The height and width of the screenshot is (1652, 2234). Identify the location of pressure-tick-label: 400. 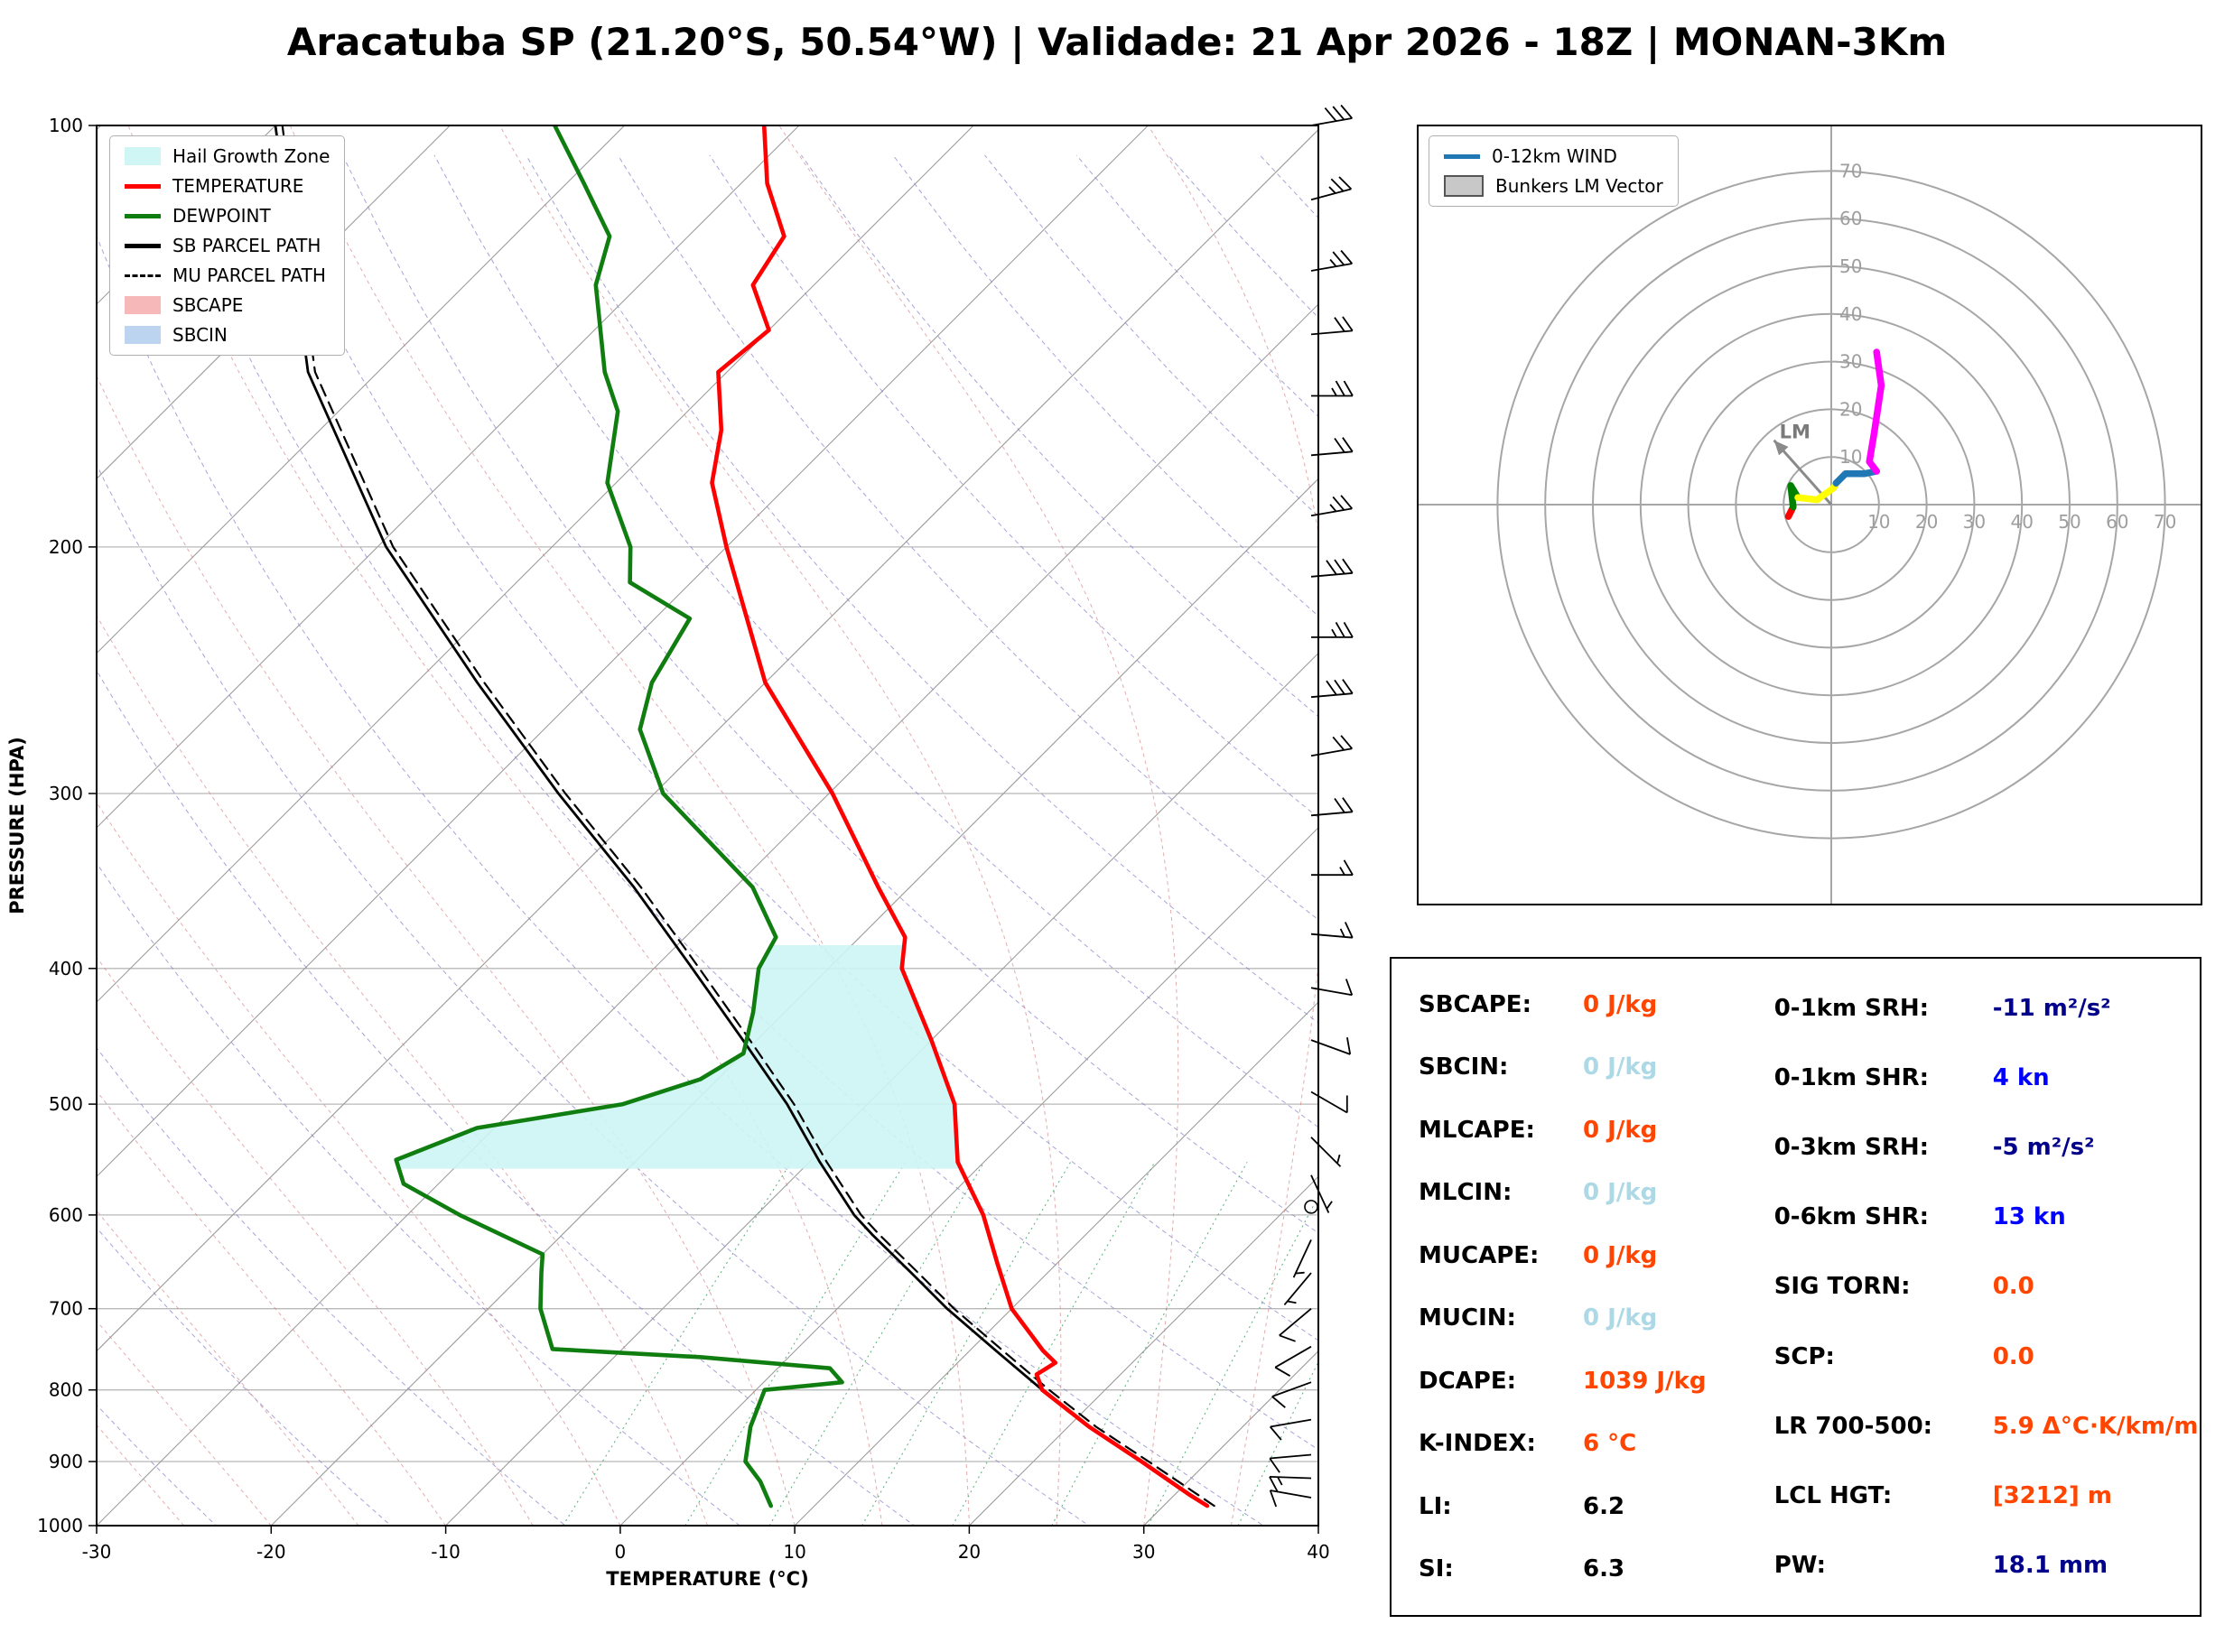
(66, 968).